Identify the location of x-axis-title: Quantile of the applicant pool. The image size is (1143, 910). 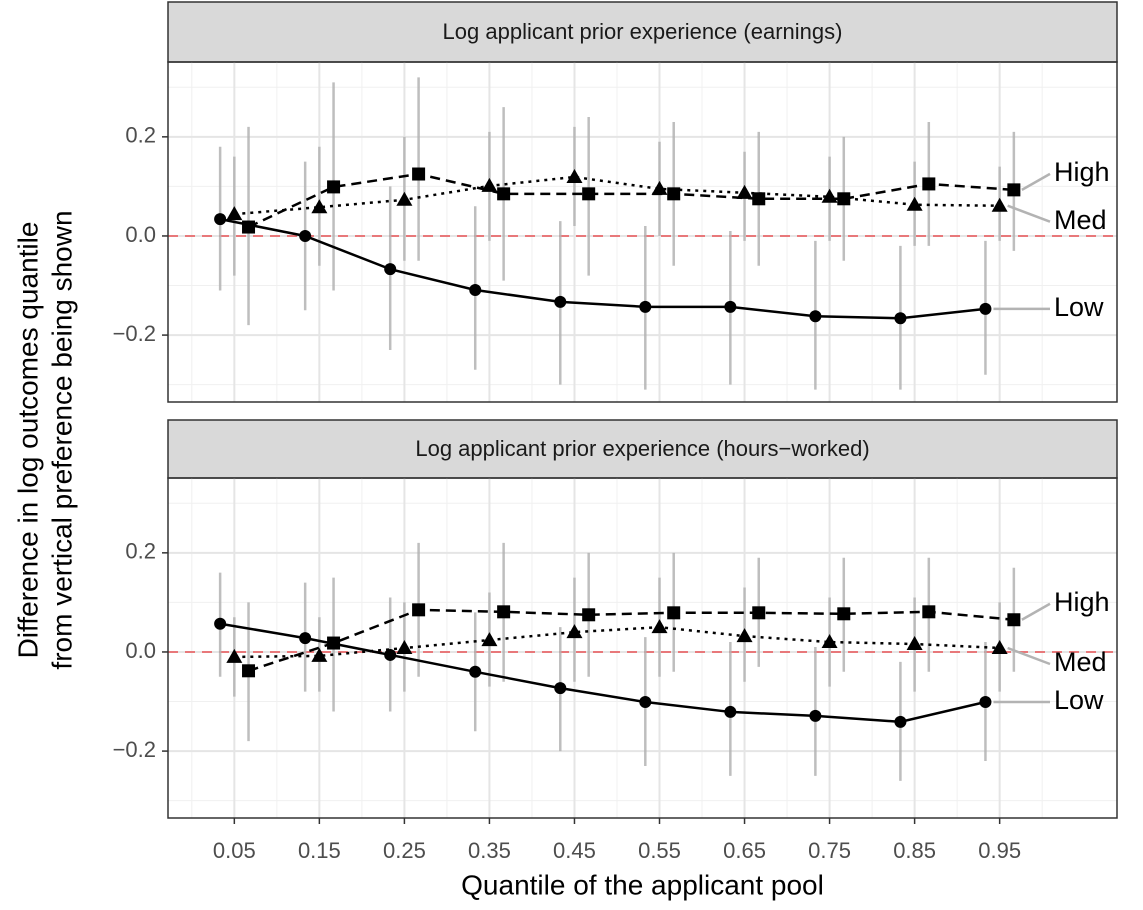
(642, 884).